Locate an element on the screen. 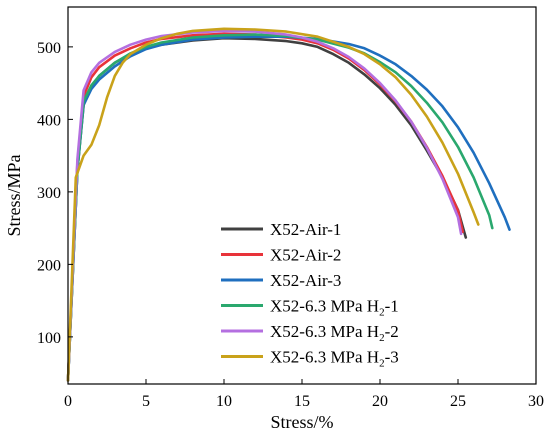  legend-label-main: X52-Air-2 is located at coordinates (305, 255).